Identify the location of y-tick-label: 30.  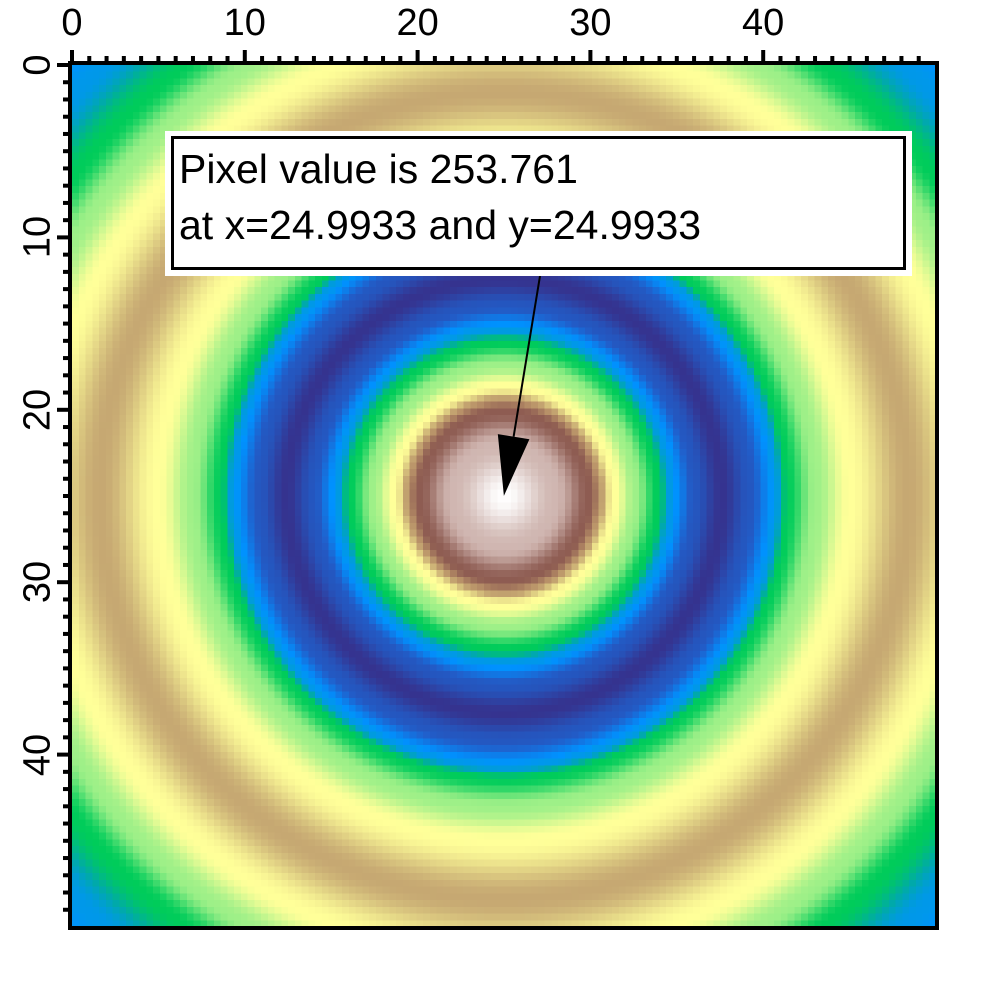
(37, 582).